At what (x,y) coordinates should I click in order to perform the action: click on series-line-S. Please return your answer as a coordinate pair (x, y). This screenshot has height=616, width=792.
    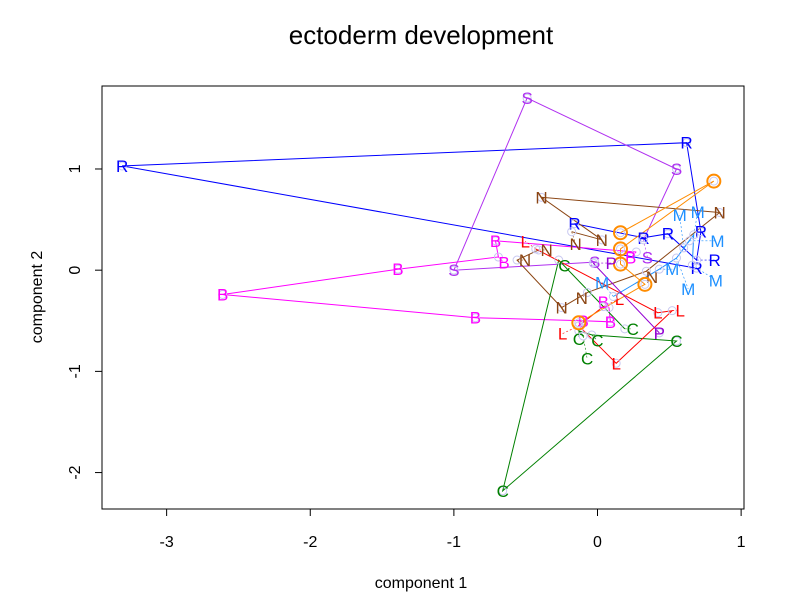
    Looking at the image, I should click on (565, 184).